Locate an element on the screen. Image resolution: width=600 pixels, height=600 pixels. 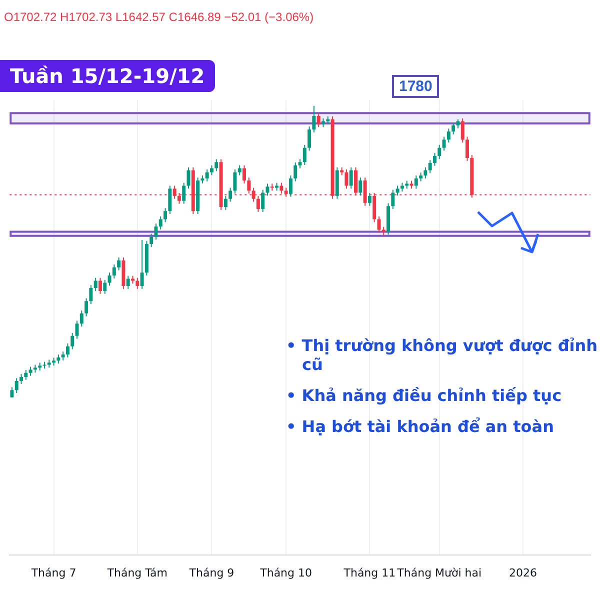
x-tick-label: Tháng 7 is located at coordinates (53, 573).